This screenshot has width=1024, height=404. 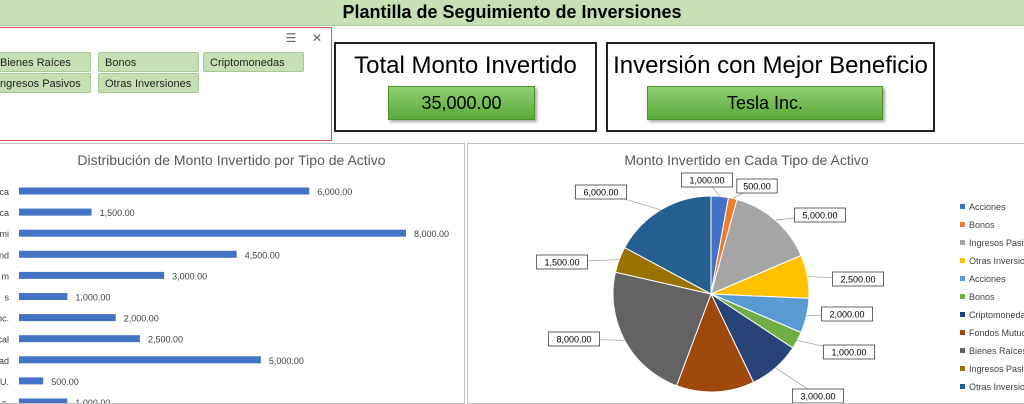 What do you see at coordinates (148, 62) in the screenshot?
I see `slicer-item-bonos: Bonos` at bounding box center [148, 62].